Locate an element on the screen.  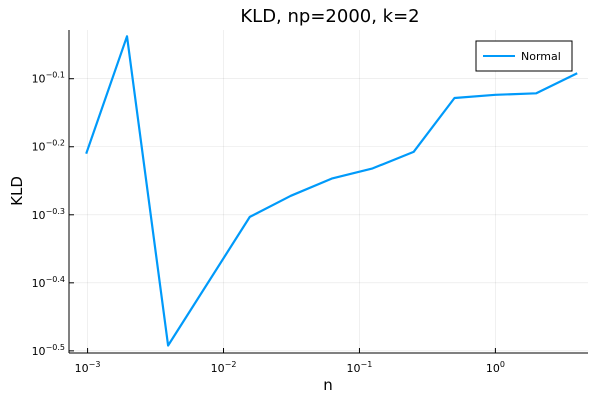
x-axis-label: n is located at coordinates (328, 385).